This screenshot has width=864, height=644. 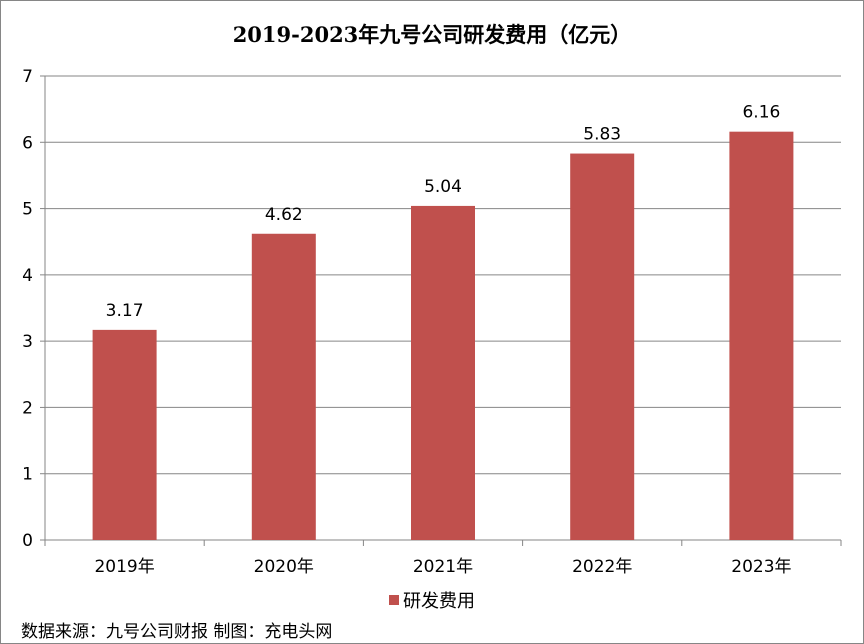 I want to click on y-tick-label: 2, so click(x=27, y=408).